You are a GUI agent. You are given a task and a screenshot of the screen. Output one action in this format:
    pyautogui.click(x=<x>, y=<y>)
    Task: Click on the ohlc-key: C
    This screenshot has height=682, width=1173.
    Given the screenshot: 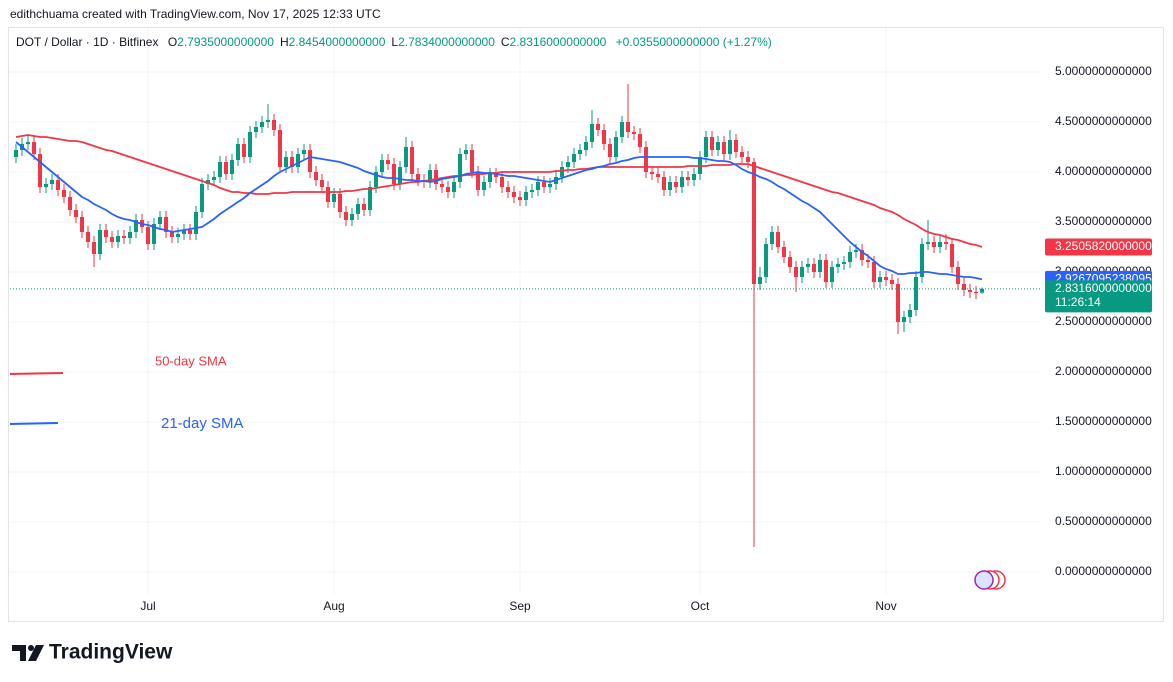 What is the action you would take?
    pyautogui.click(x=505, y=42)
    